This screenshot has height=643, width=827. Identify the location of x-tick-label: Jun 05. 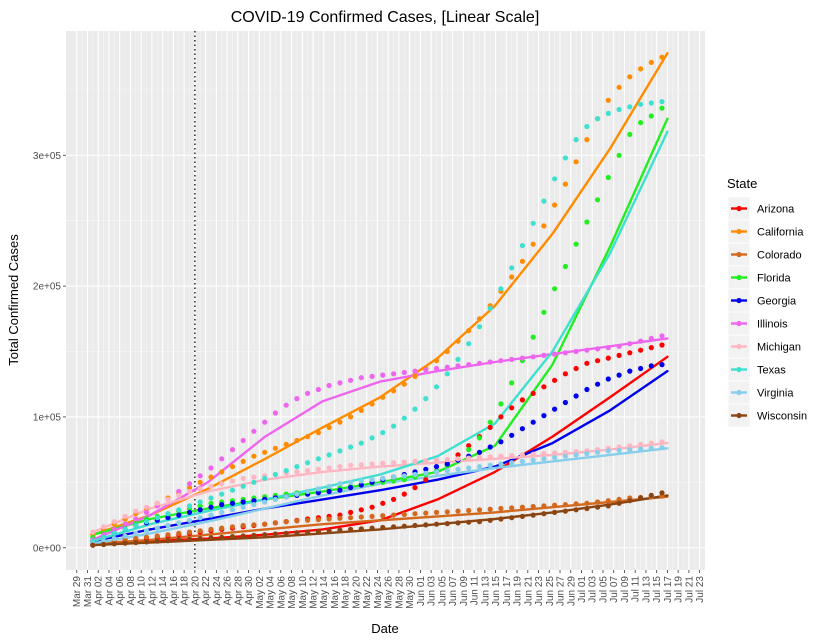
(442, 591).